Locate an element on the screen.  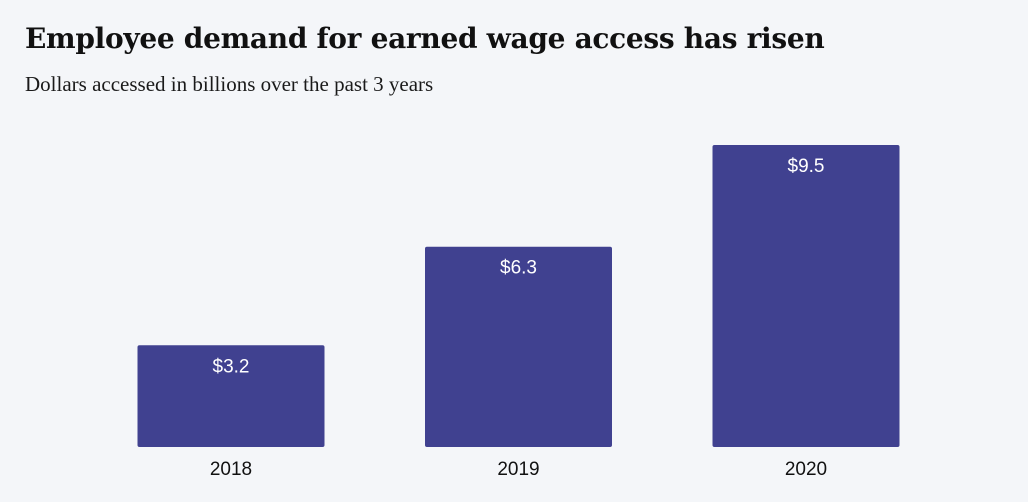
bar-2019 is located at coordinates (518, 346).